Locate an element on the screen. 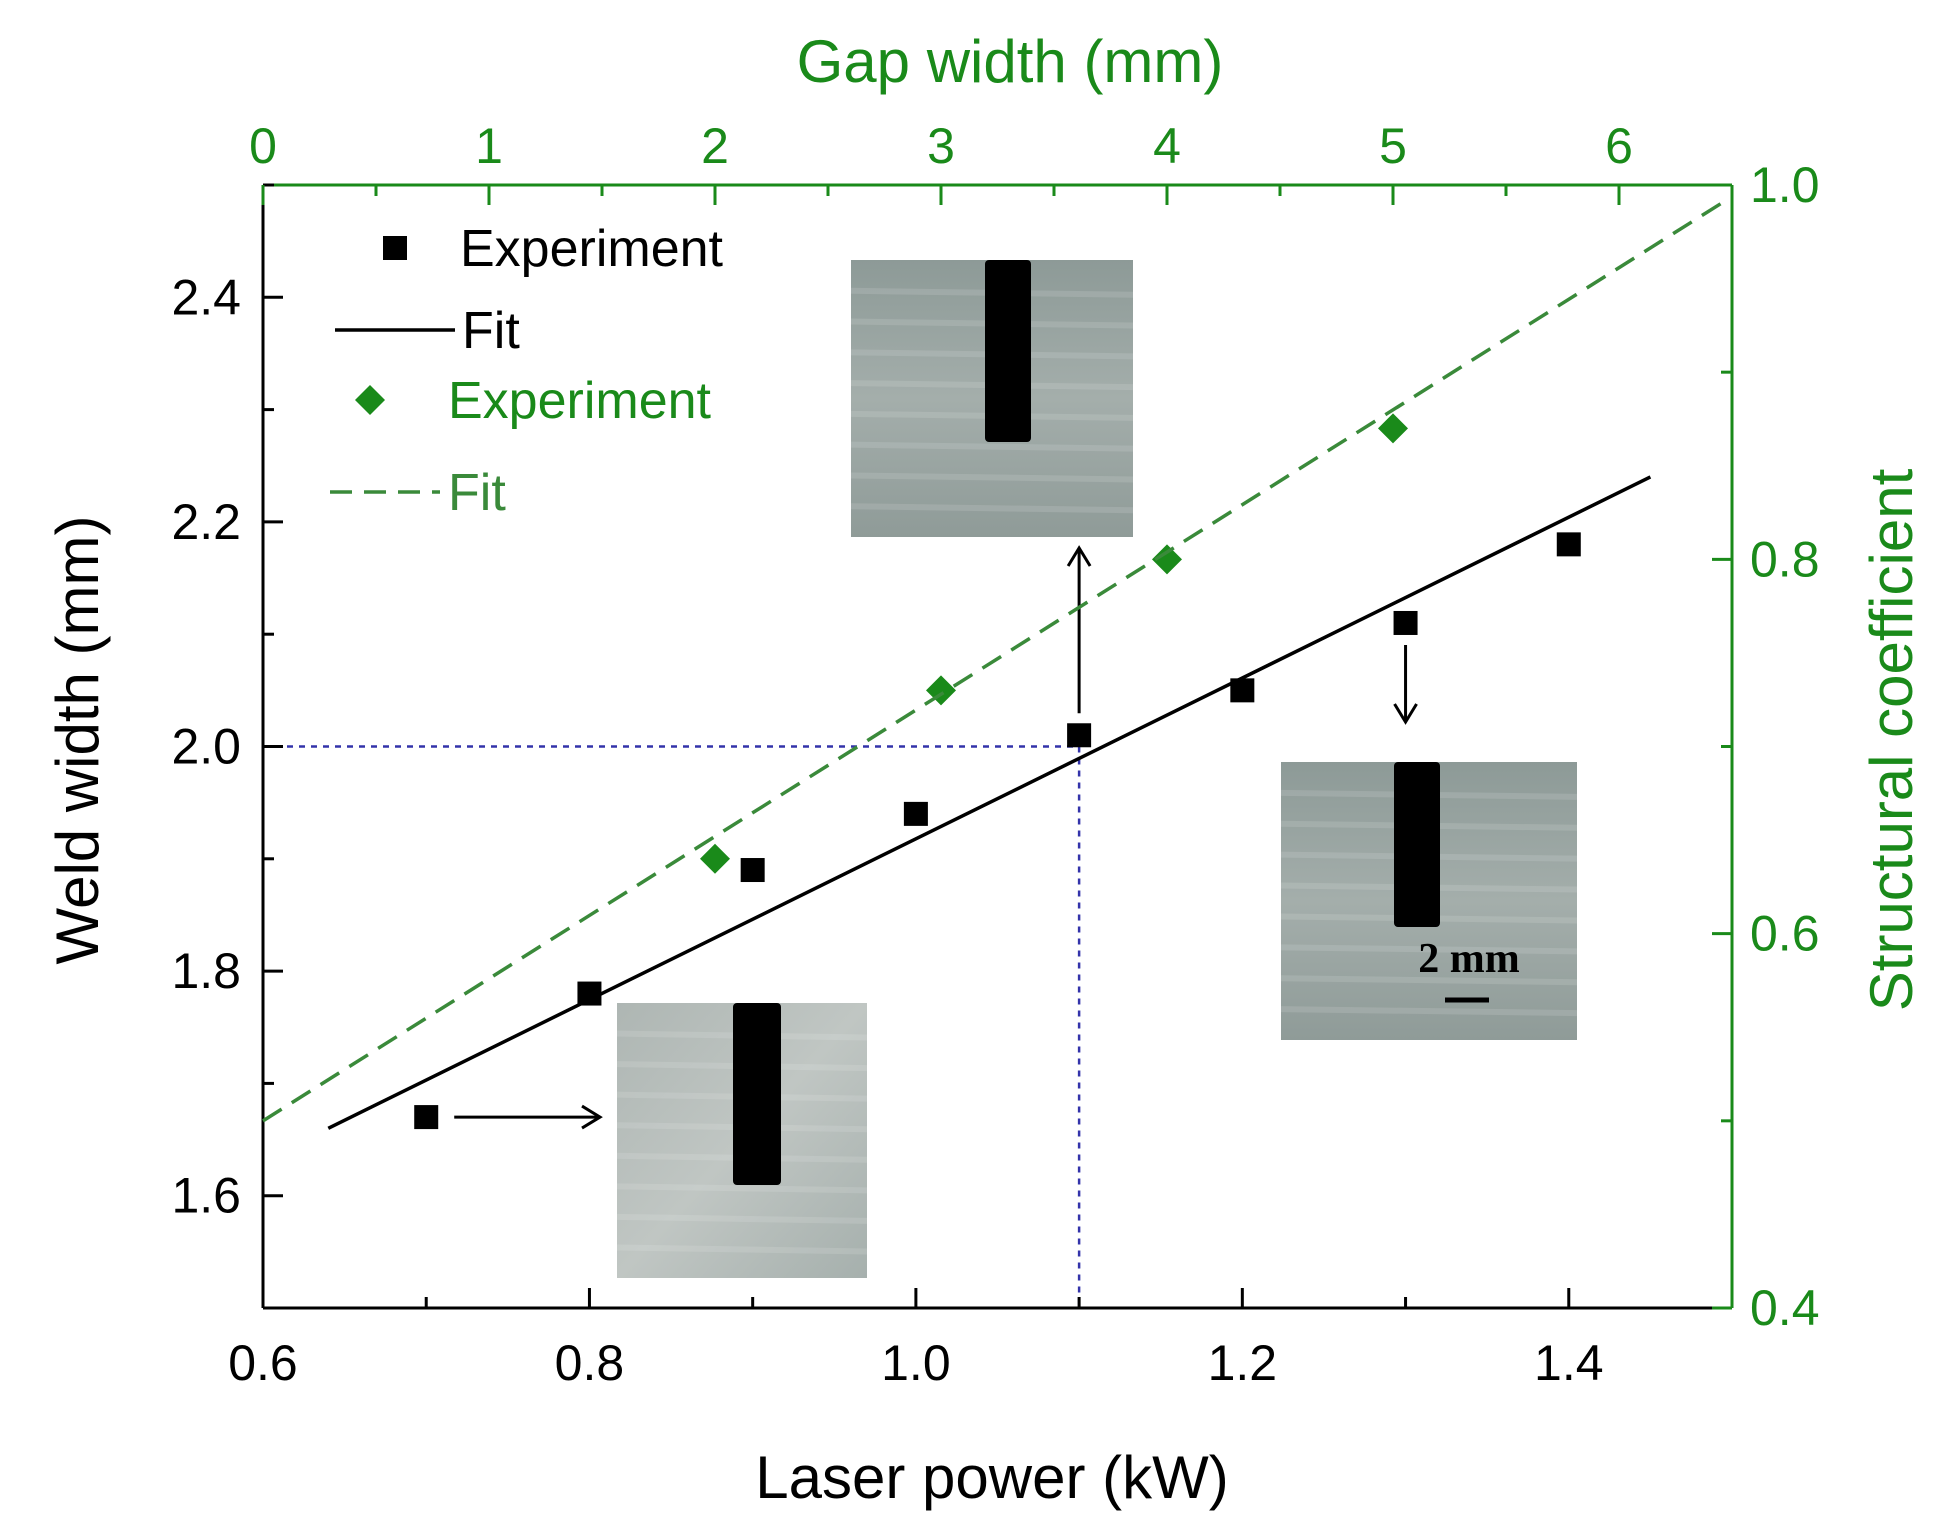 The image size is (1953, 1538). bottom-tick-label: 1.2 is located at coordinates (1243, 1363).